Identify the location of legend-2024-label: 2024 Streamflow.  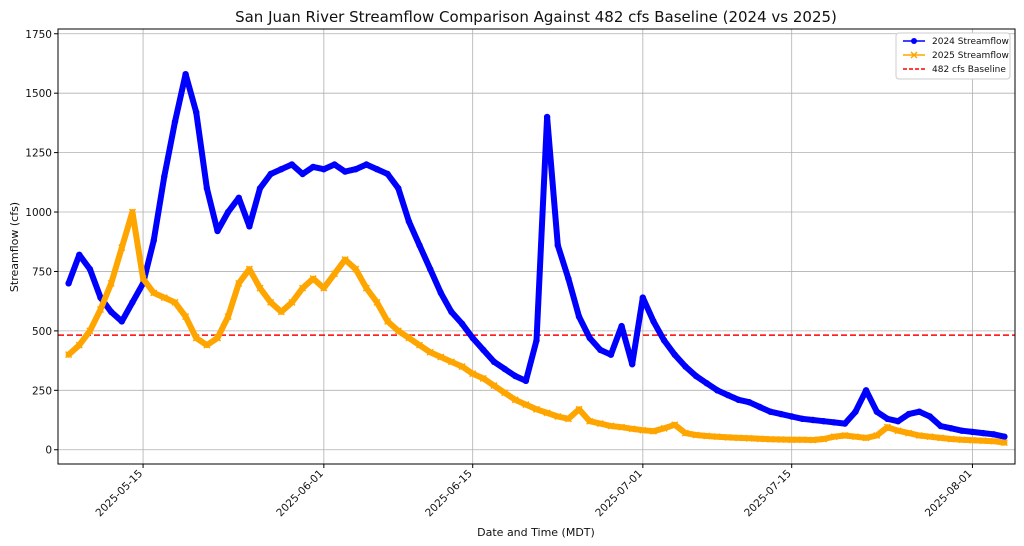
(970, 42).